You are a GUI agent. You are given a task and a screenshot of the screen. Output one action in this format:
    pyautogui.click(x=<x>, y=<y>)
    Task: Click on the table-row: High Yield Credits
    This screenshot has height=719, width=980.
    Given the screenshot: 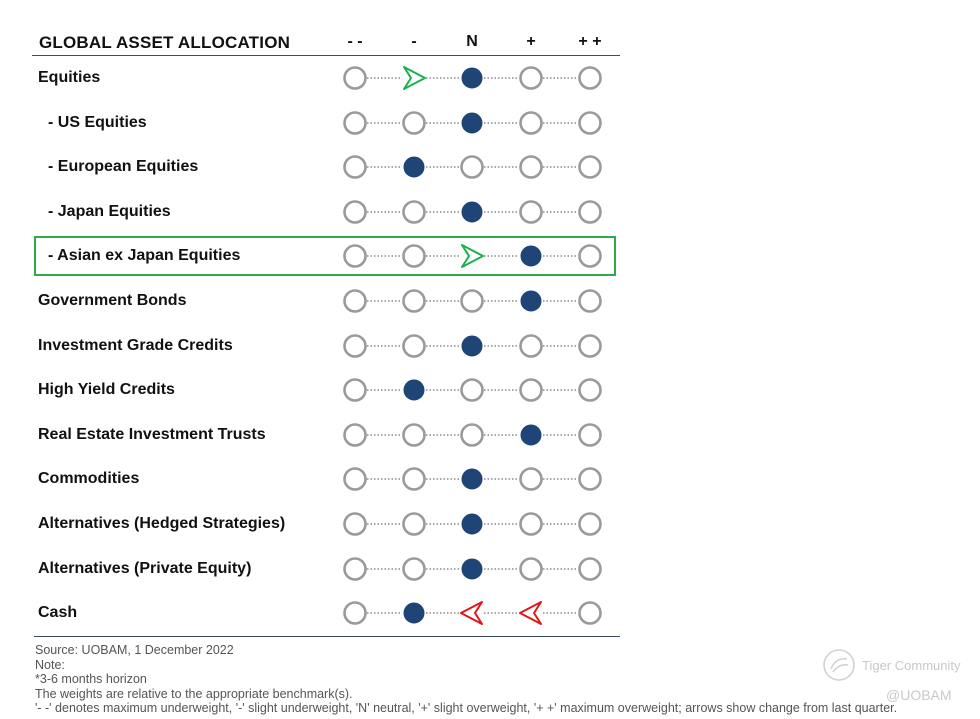 What is the action you would take?
    pyautogui.click(x=326, y=390)
    